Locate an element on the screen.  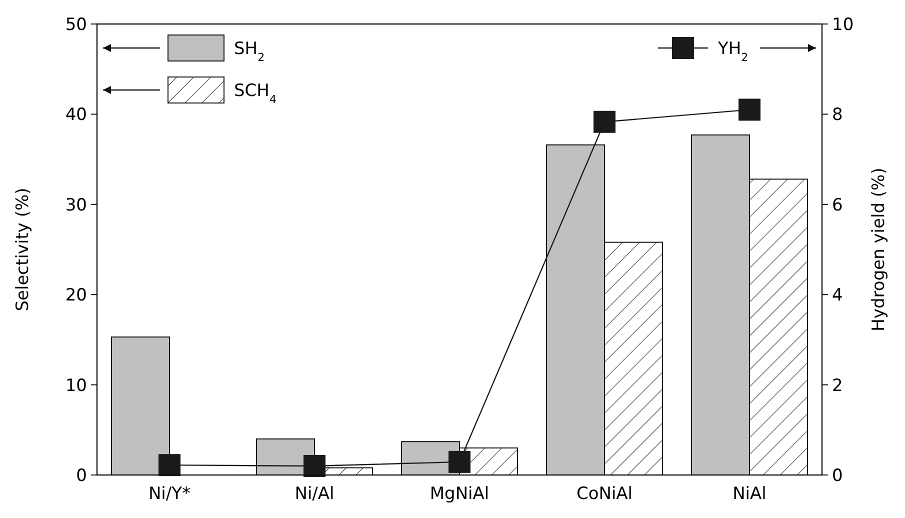
y-tick-label: 40 is located at coordinates (76, 115).